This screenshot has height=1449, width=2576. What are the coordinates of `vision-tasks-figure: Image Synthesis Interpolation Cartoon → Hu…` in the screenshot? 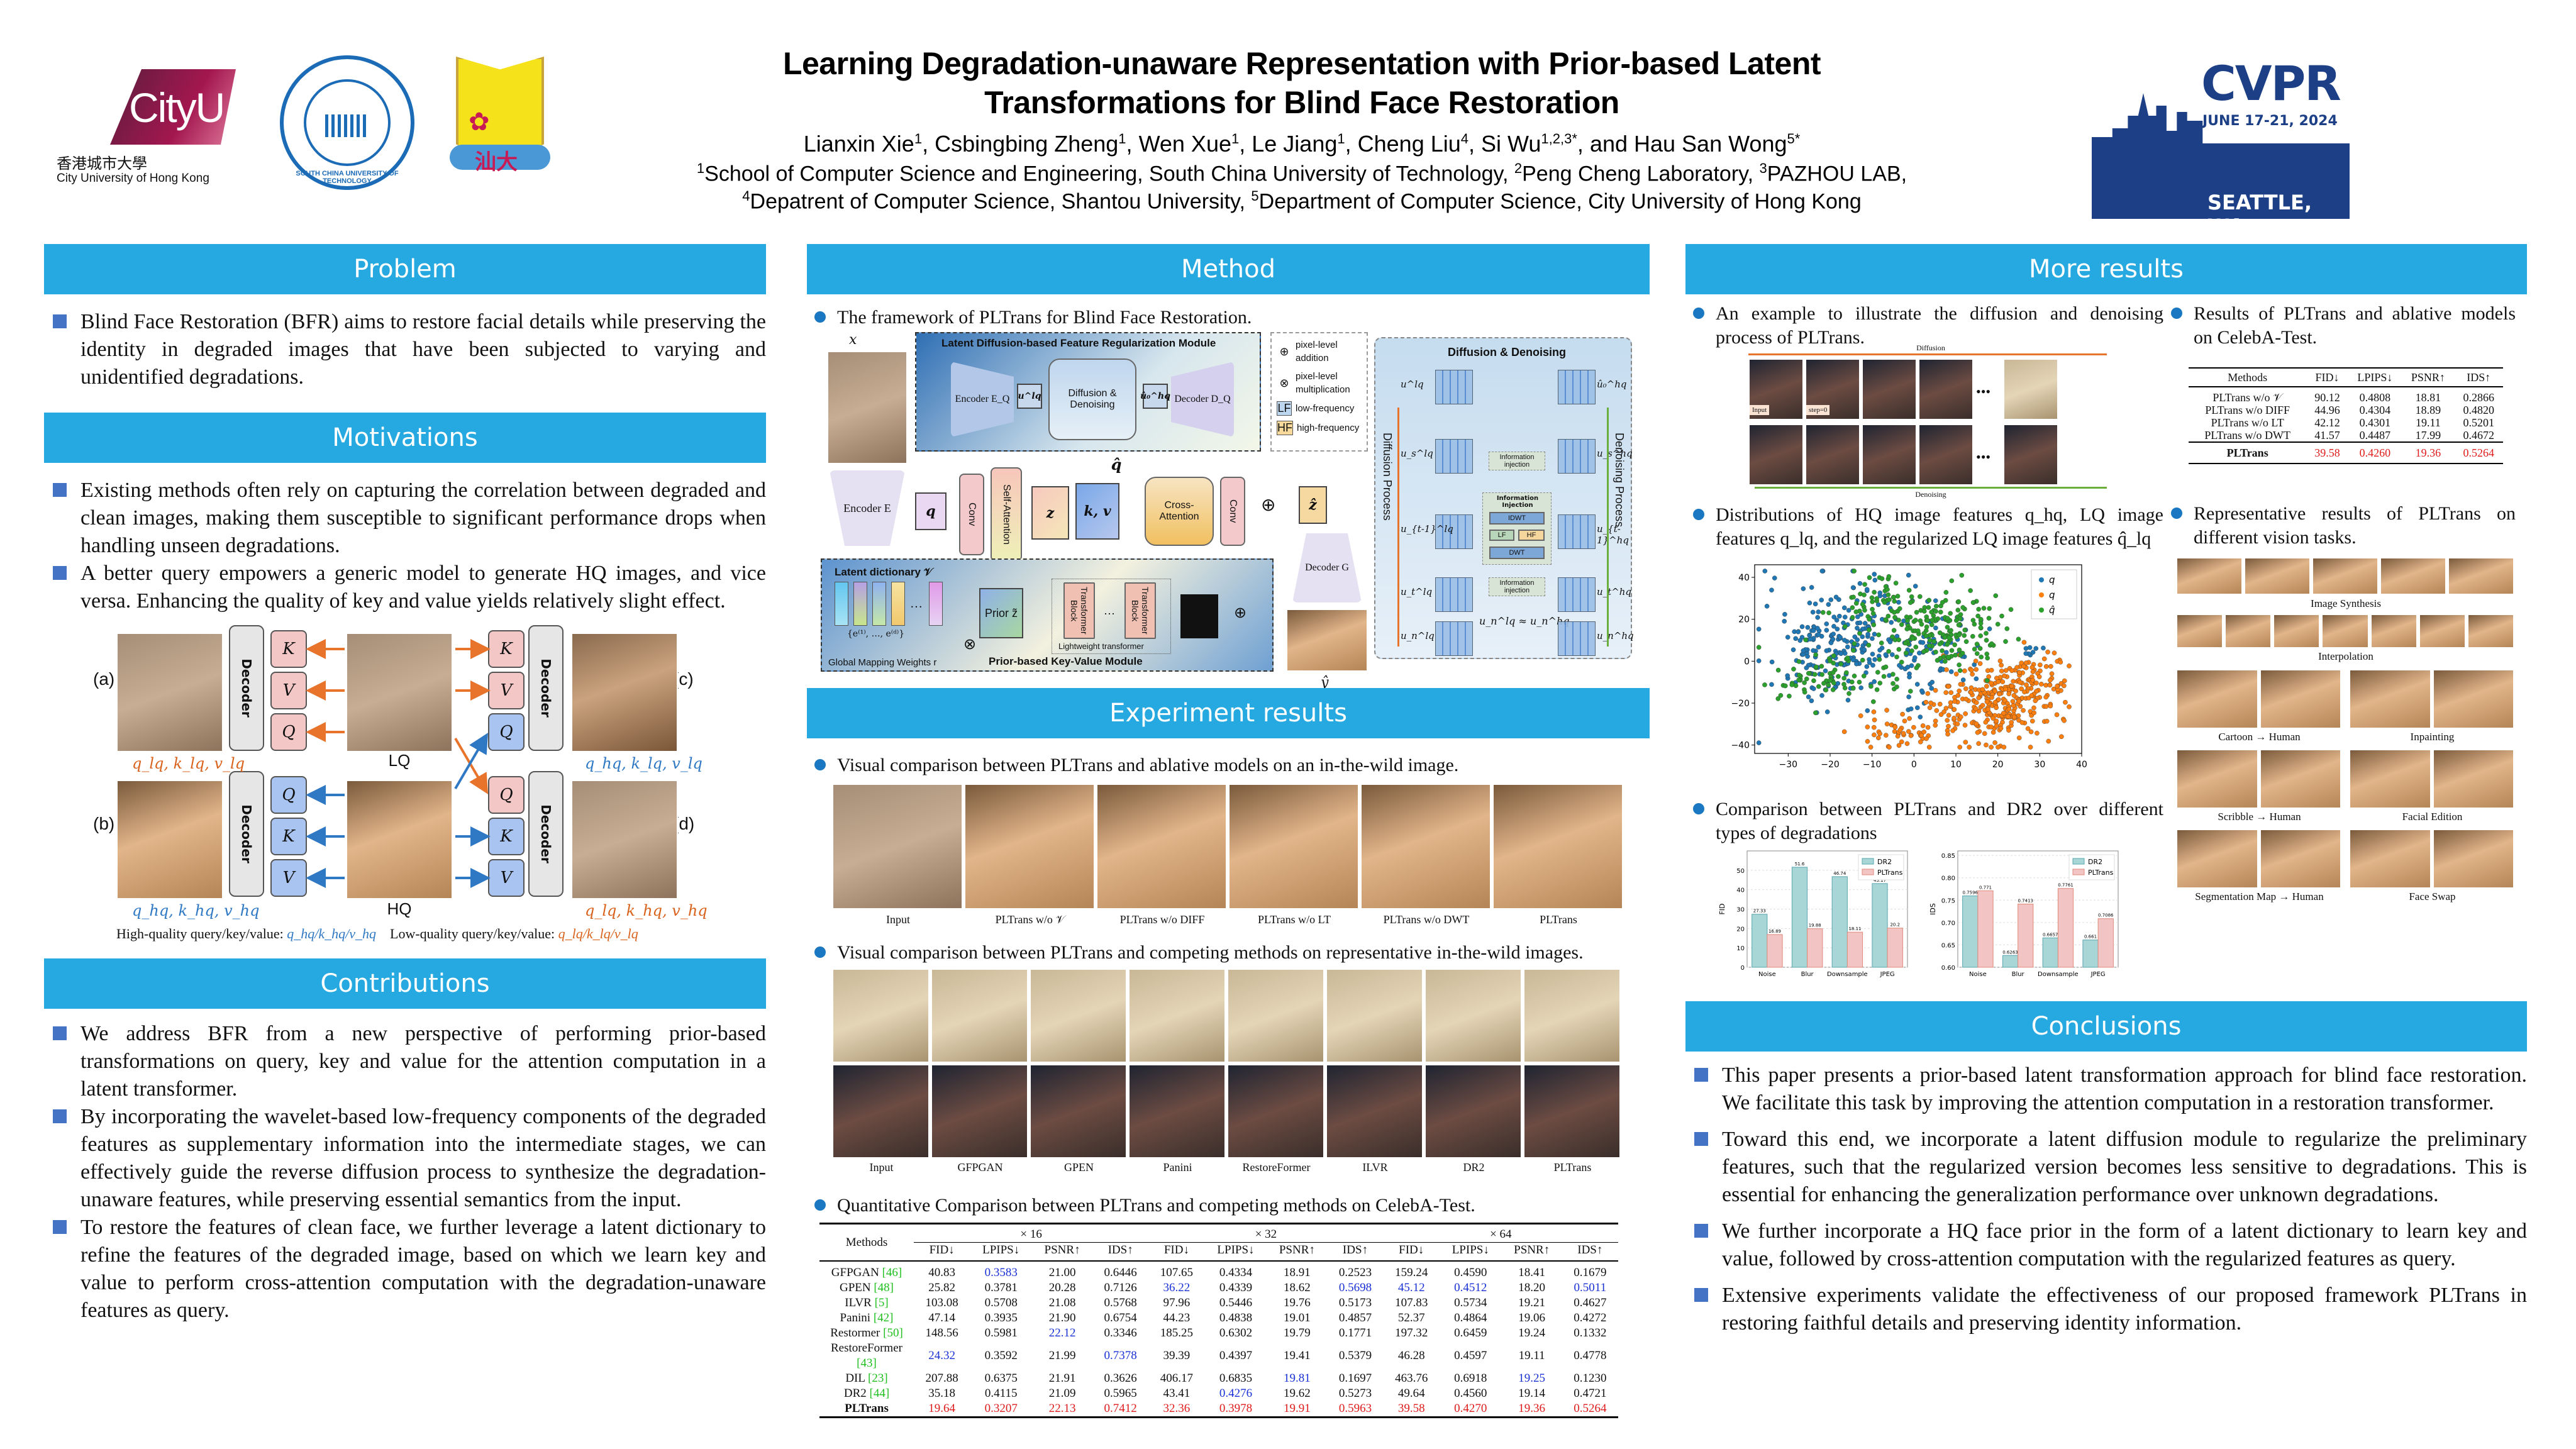 It's located at (2346, 777).